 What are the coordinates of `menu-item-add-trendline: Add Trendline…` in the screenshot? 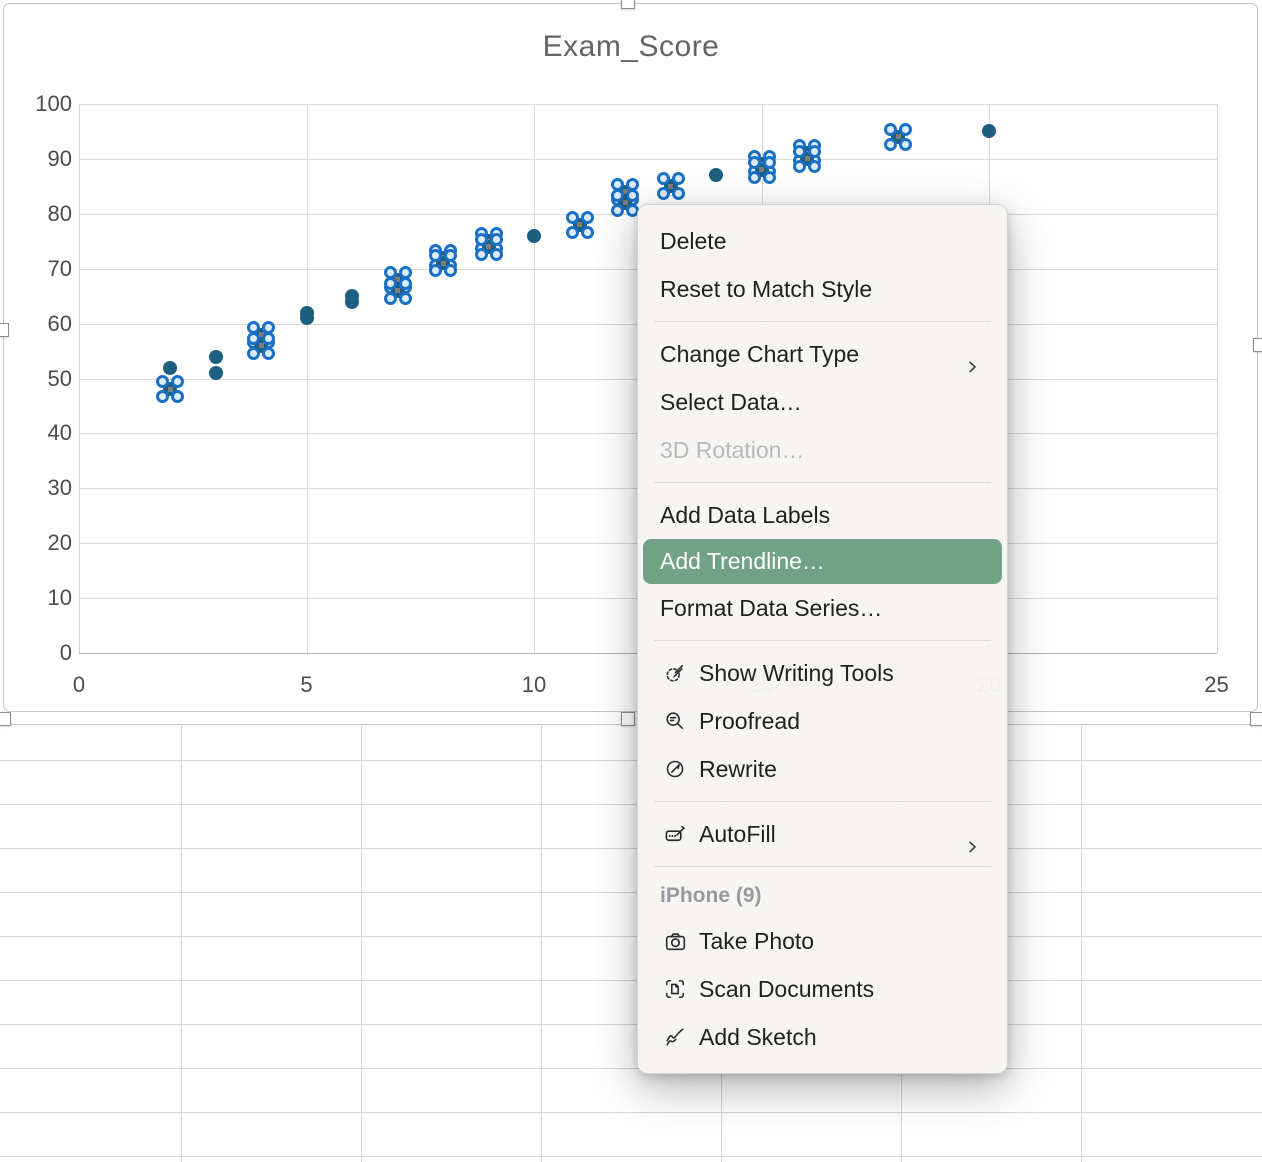 It's located at (822, 561).